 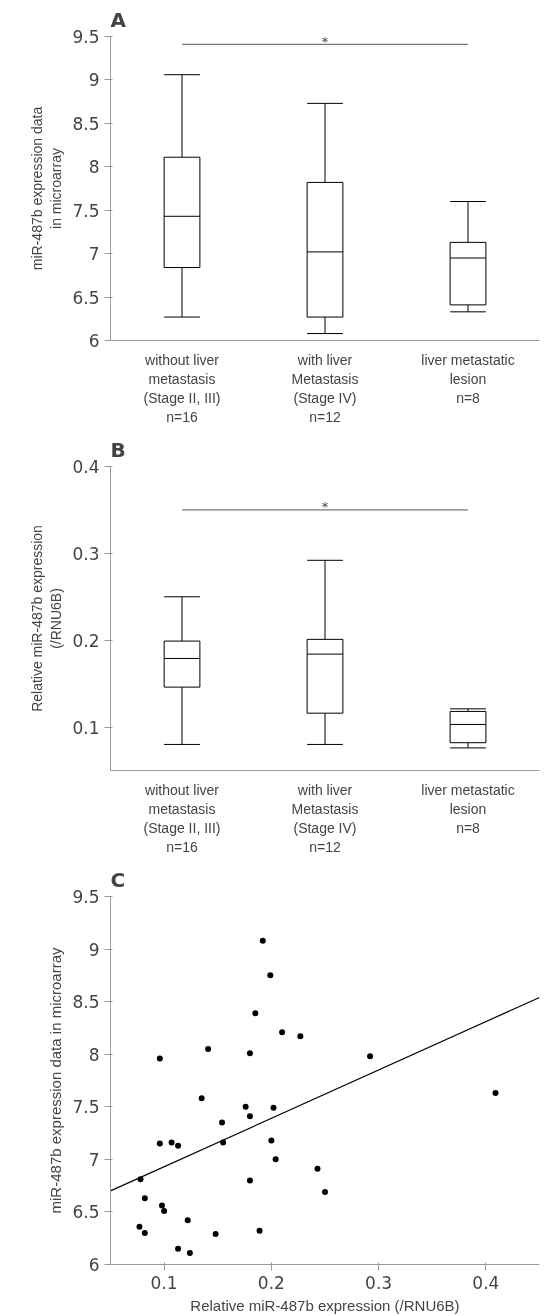 I want to click on chart-title: B, so click(x=118, y=449).